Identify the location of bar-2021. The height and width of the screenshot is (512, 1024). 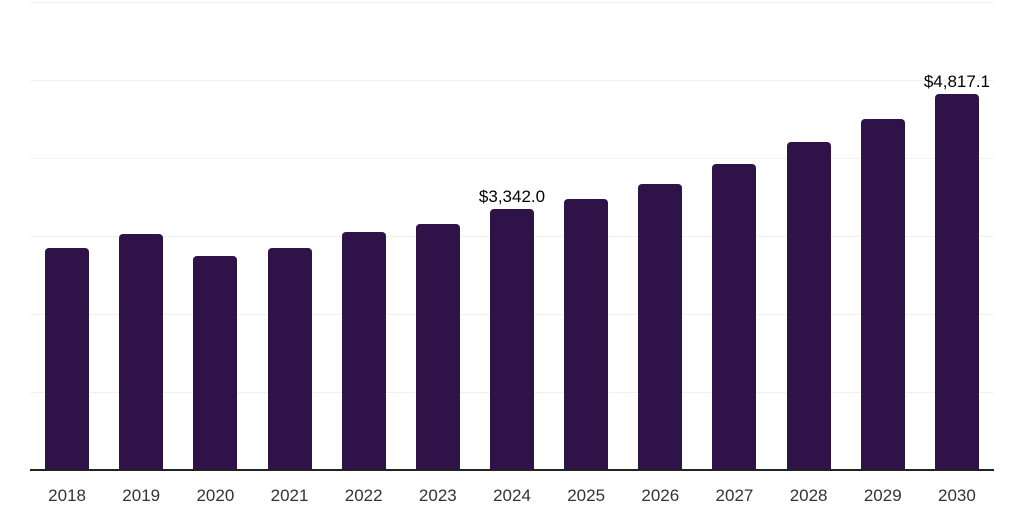
(289, 358).